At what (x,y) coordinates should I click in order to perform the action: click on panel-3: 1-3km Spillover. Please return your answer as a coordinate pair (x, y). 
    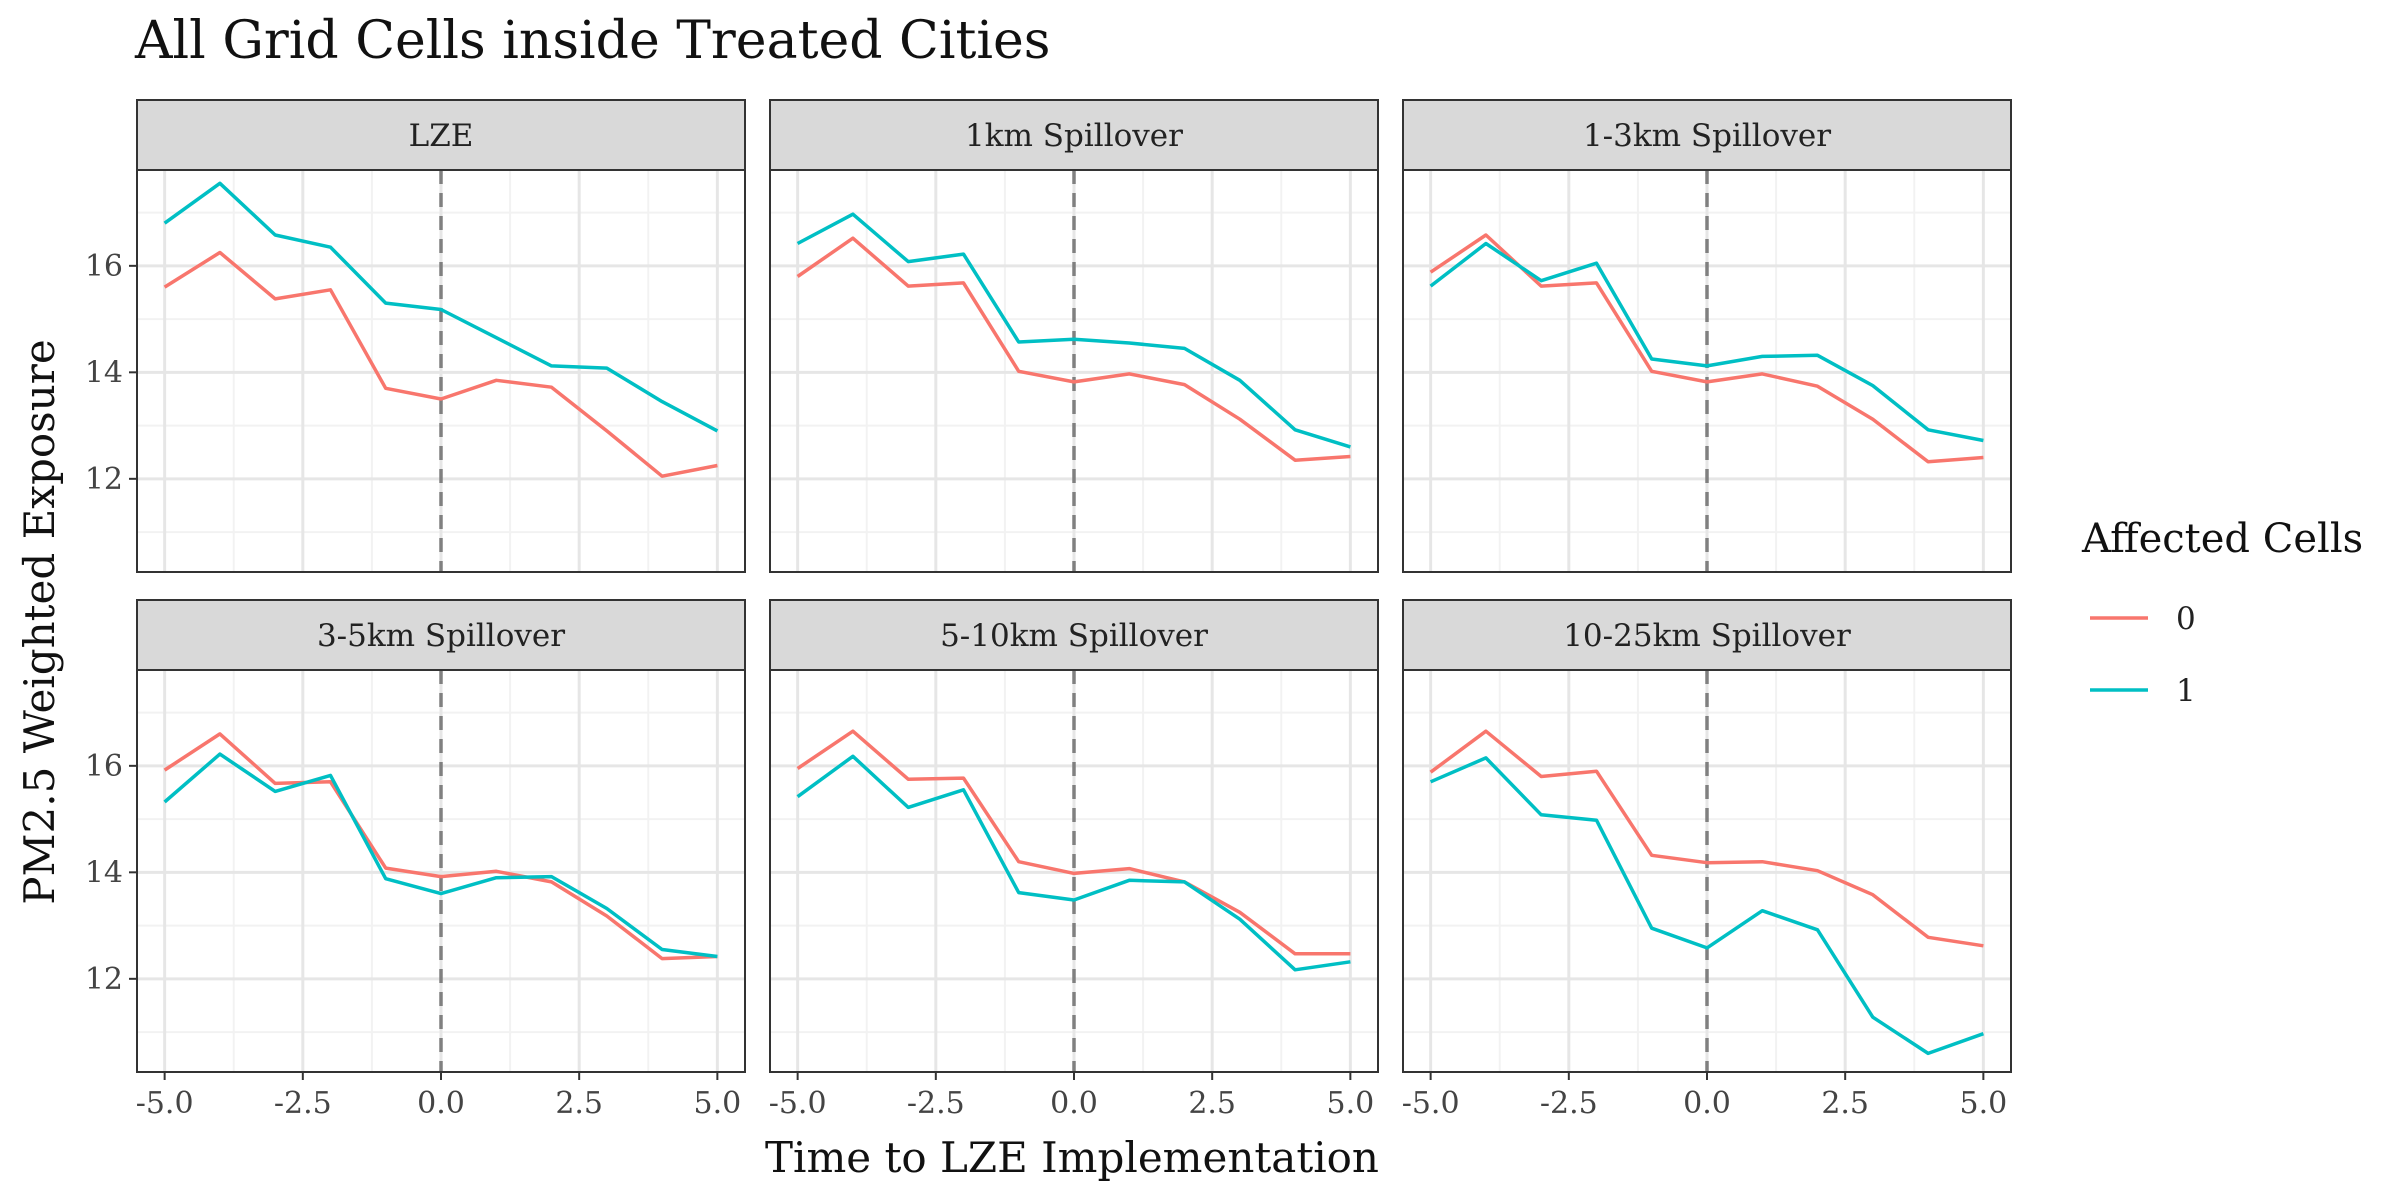
    Looking at the image, I should click on (1707, 336).